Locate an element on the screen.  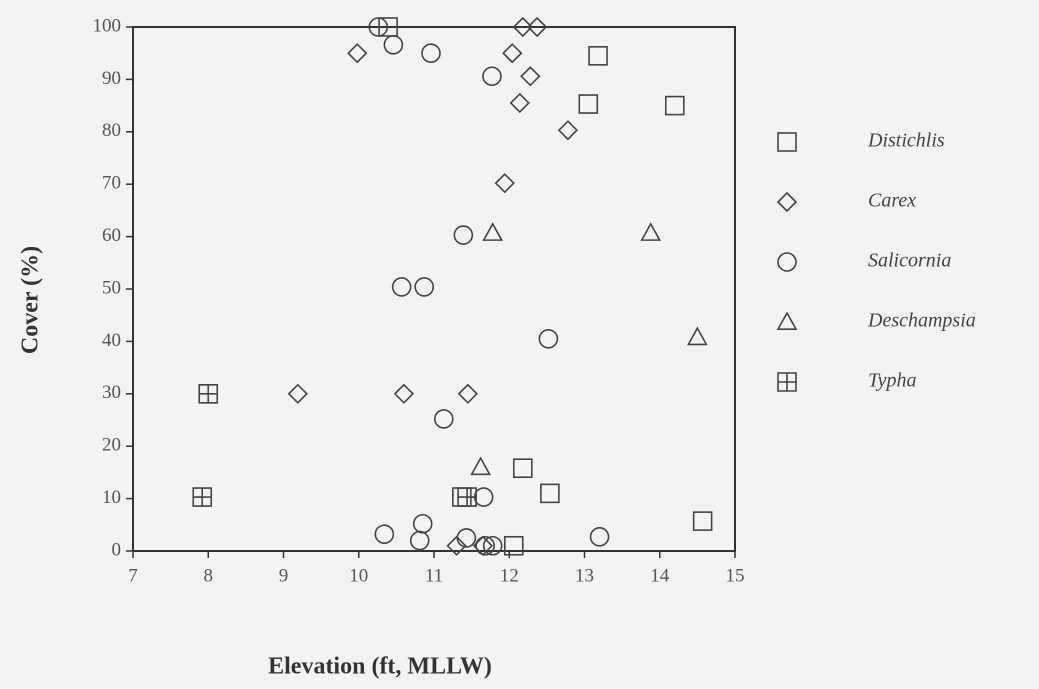
y-tick-label: 30 is located at coordinates (111, 392).